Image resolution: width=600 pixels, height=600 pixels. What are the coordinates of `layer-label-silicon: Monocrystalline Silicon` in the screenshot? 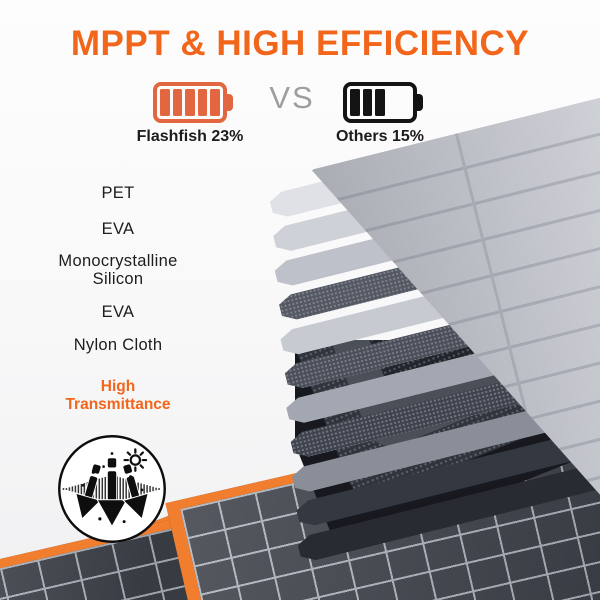 It's located at (118, 270).